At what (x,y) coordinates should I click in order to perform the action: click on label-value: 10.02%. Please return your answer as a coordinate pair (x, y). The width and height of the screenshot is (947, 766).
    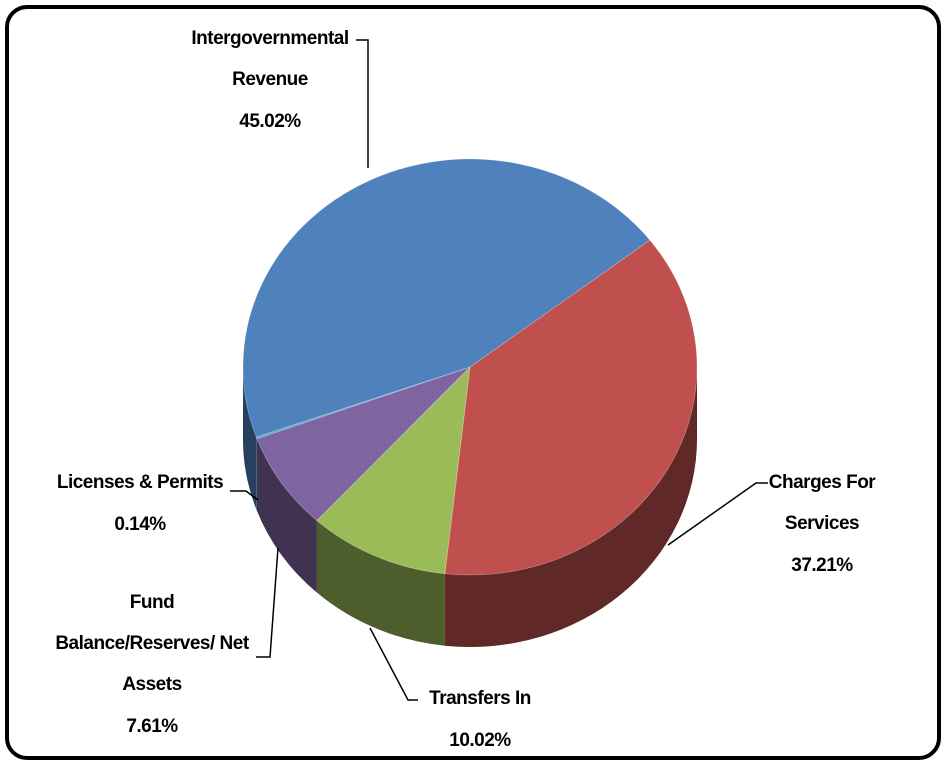
    Looking at the image, I should click on (480, 740).